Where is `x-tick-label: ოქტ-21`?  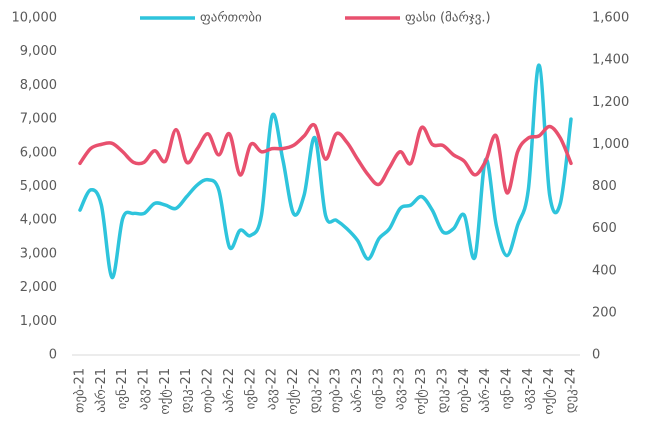
x-tick-label: ოქტ-21 is located at coordinates (165, 391).